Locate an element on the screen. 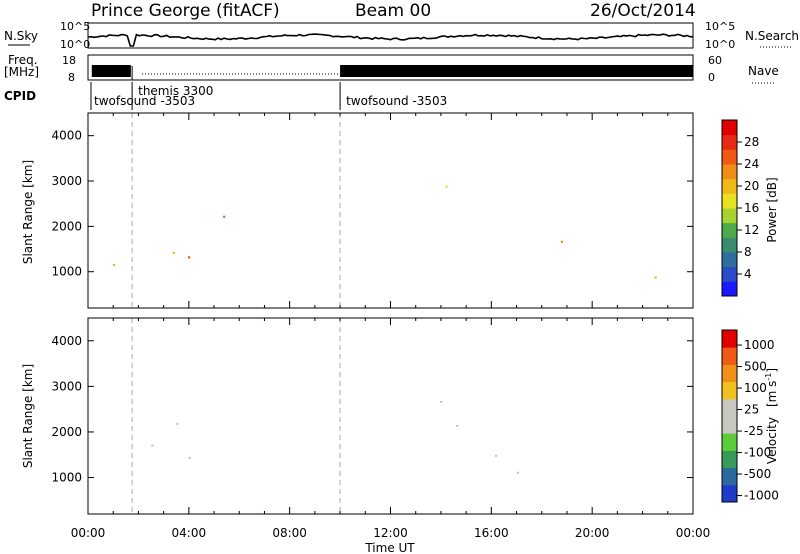 This screenshot has width=800, height=554. colorbar-tick-label: 8 is located at coordinates (748, 252).